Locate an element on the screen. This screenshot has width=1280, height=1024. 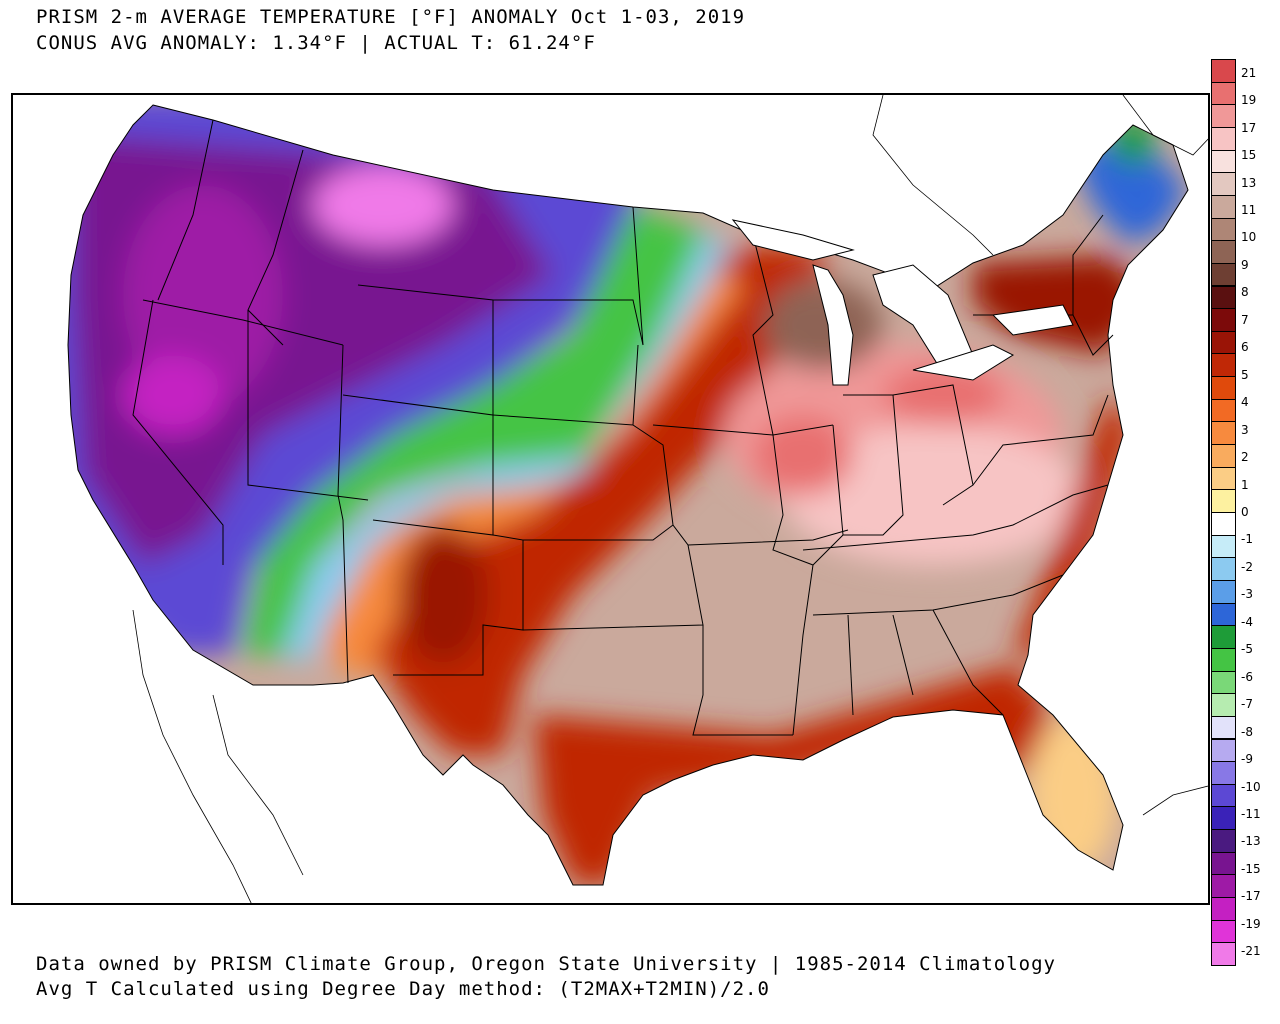
colorbar-tick-label: 21 is located at coordinates (1249, 72).